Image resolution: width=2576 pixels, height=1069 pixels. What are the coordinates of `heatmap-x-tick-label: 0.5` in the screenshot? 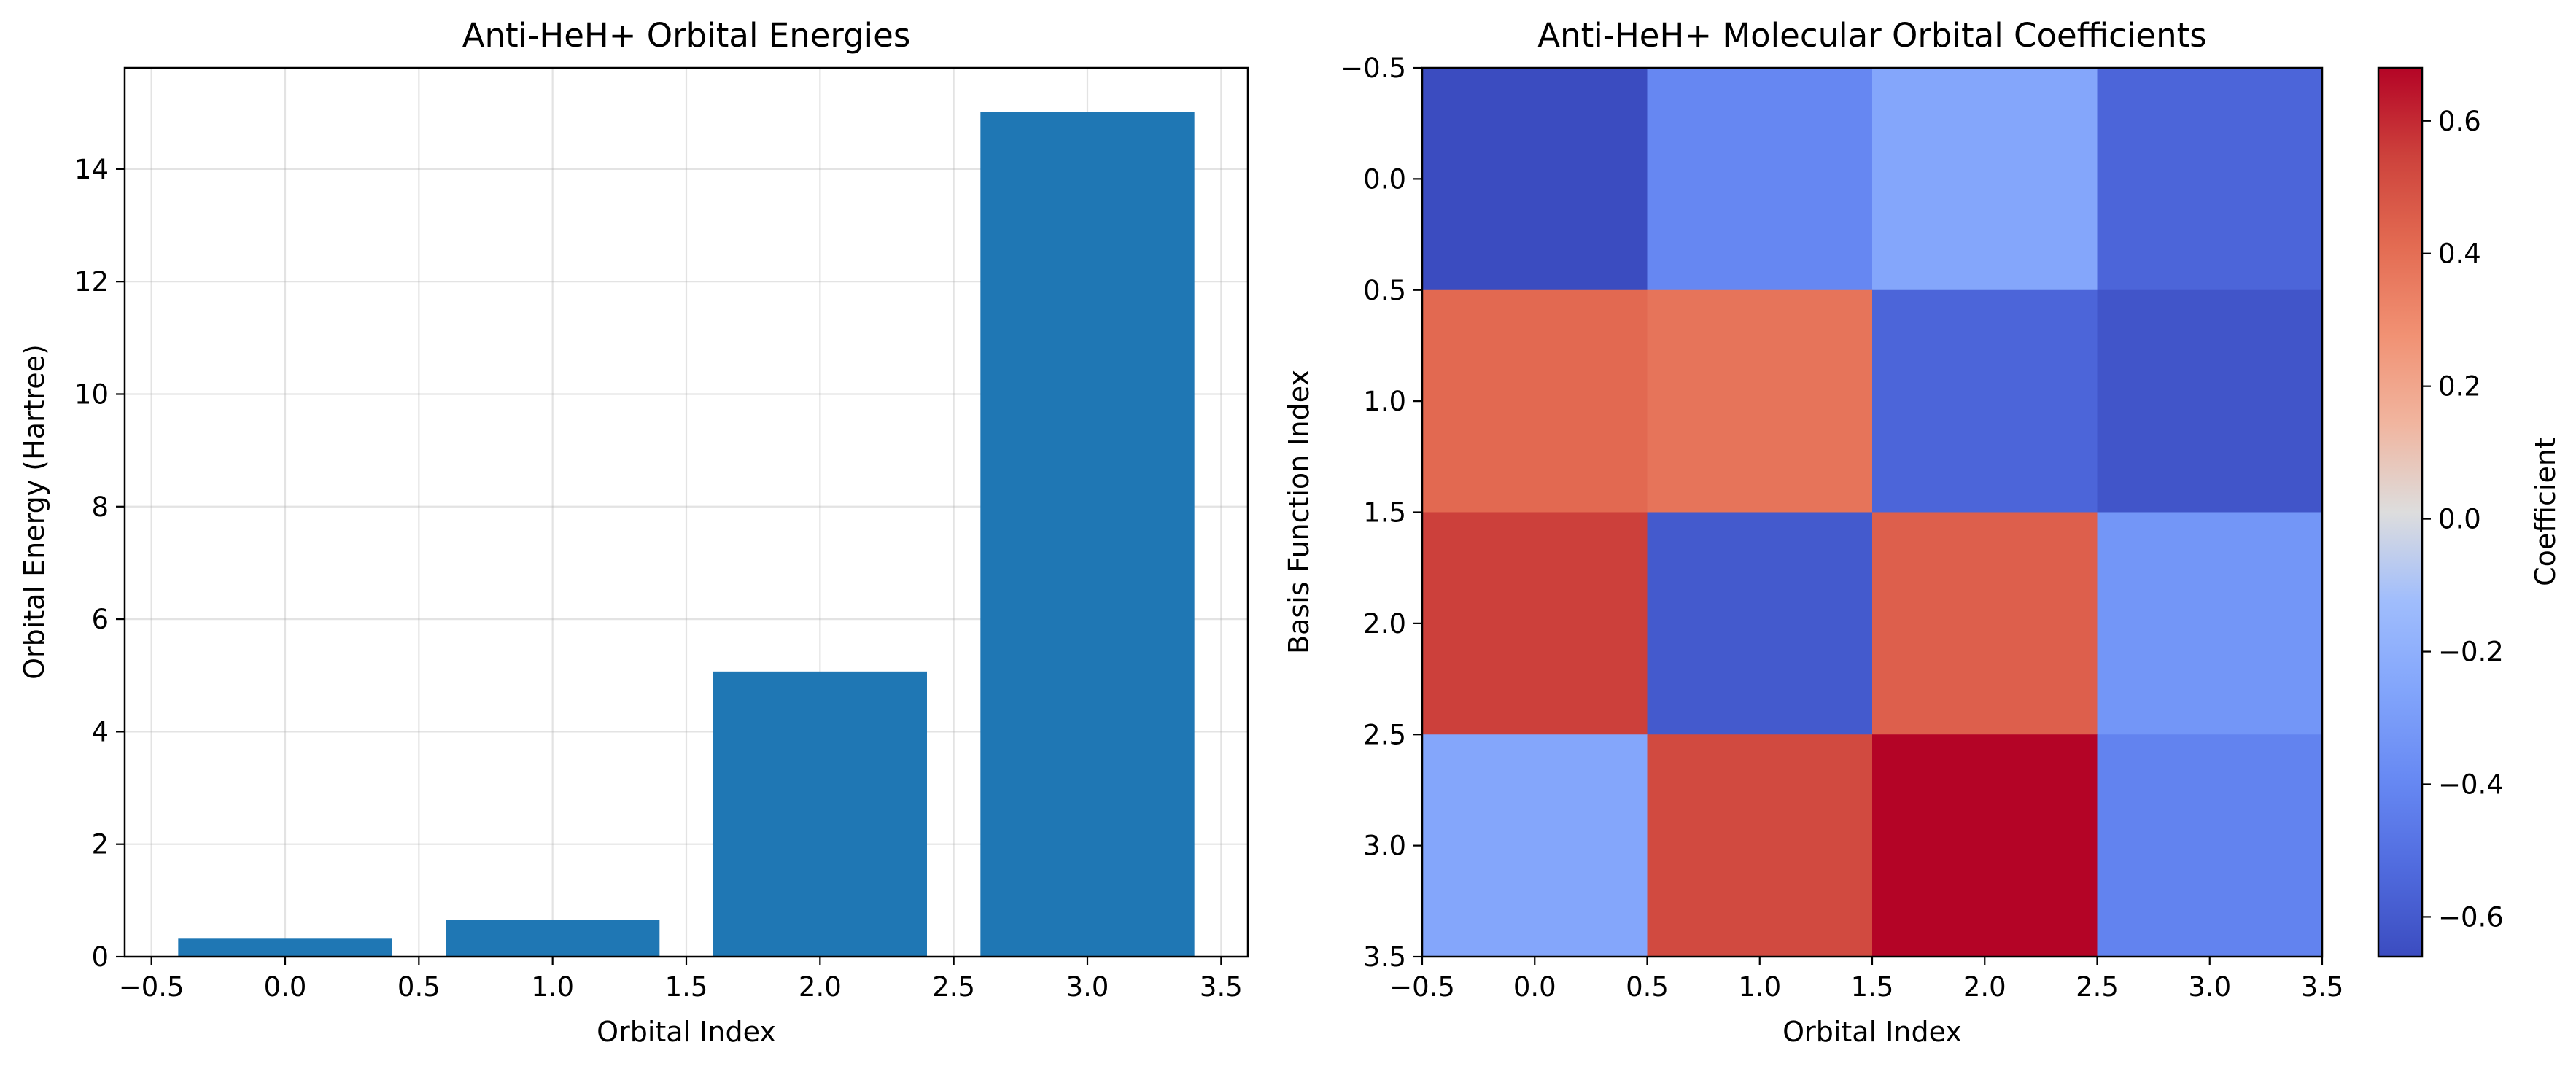 It's located at (1648, 987).